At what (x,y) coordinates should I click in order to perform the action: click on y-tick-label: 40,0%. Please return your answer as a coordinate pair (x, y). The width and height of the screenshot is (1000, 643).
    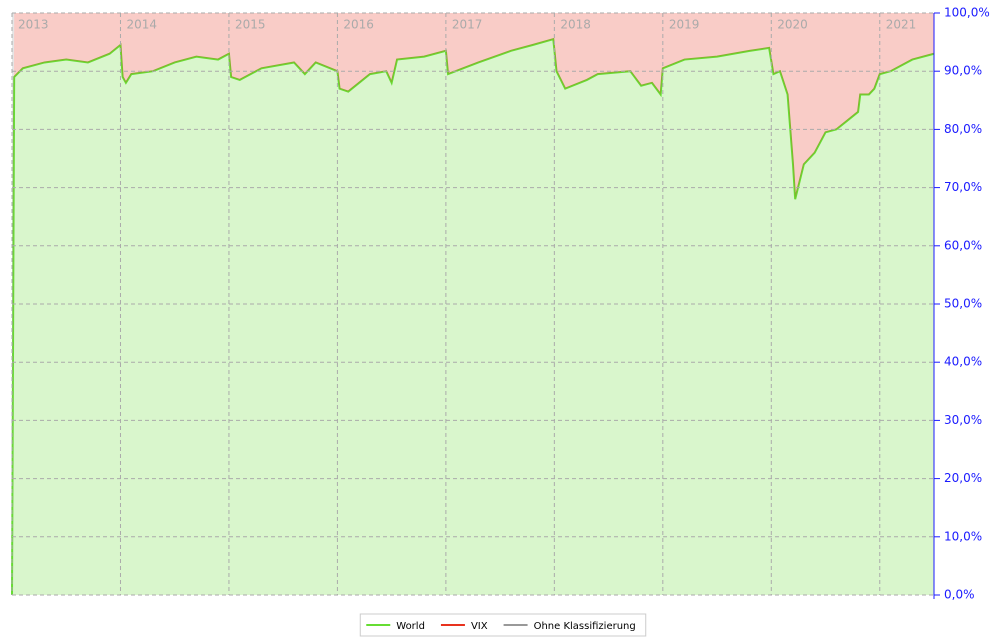
    Looking at the image, I should click on (963, 362).